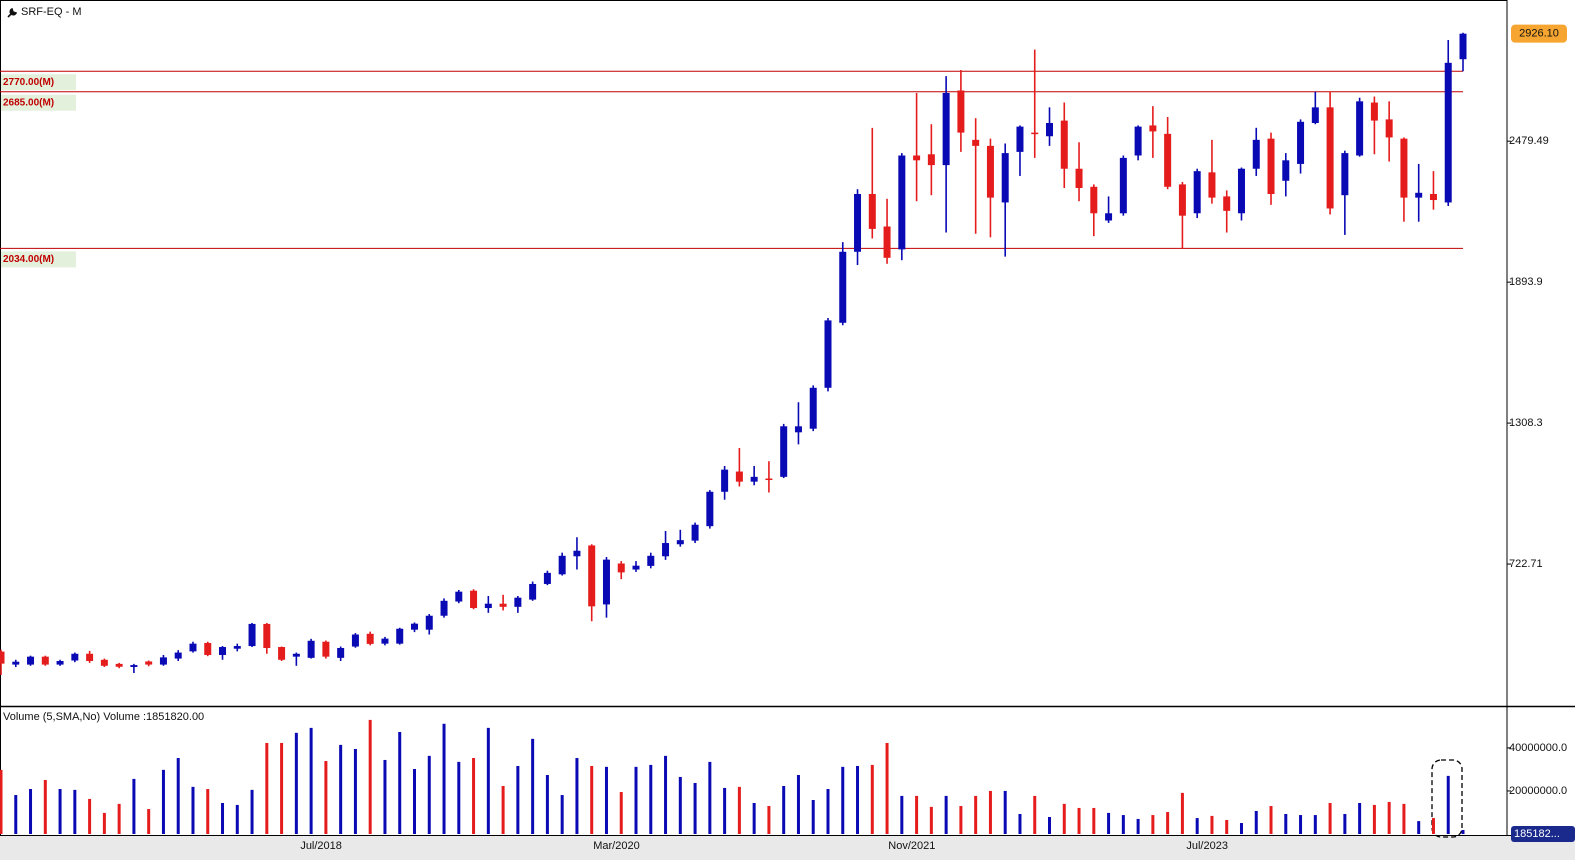 The image size is (1575, 860). I want to click on wrench-icon, so click(12, 12).